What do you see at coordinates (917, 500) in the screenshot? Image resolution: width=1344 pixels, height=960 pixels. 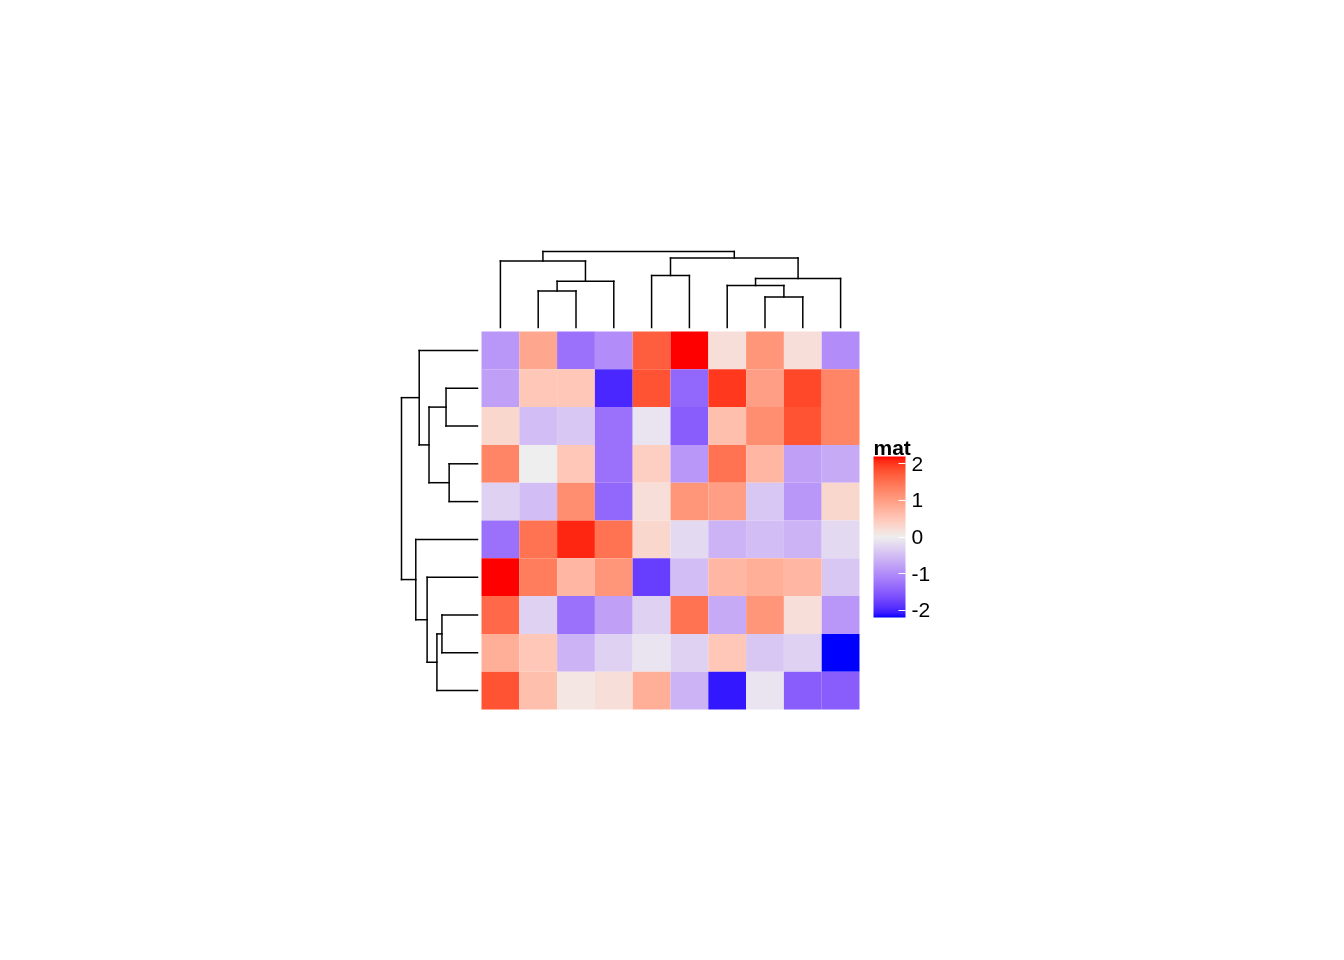 I see `color-bar-label: 1` at bounding box center [917, 500].